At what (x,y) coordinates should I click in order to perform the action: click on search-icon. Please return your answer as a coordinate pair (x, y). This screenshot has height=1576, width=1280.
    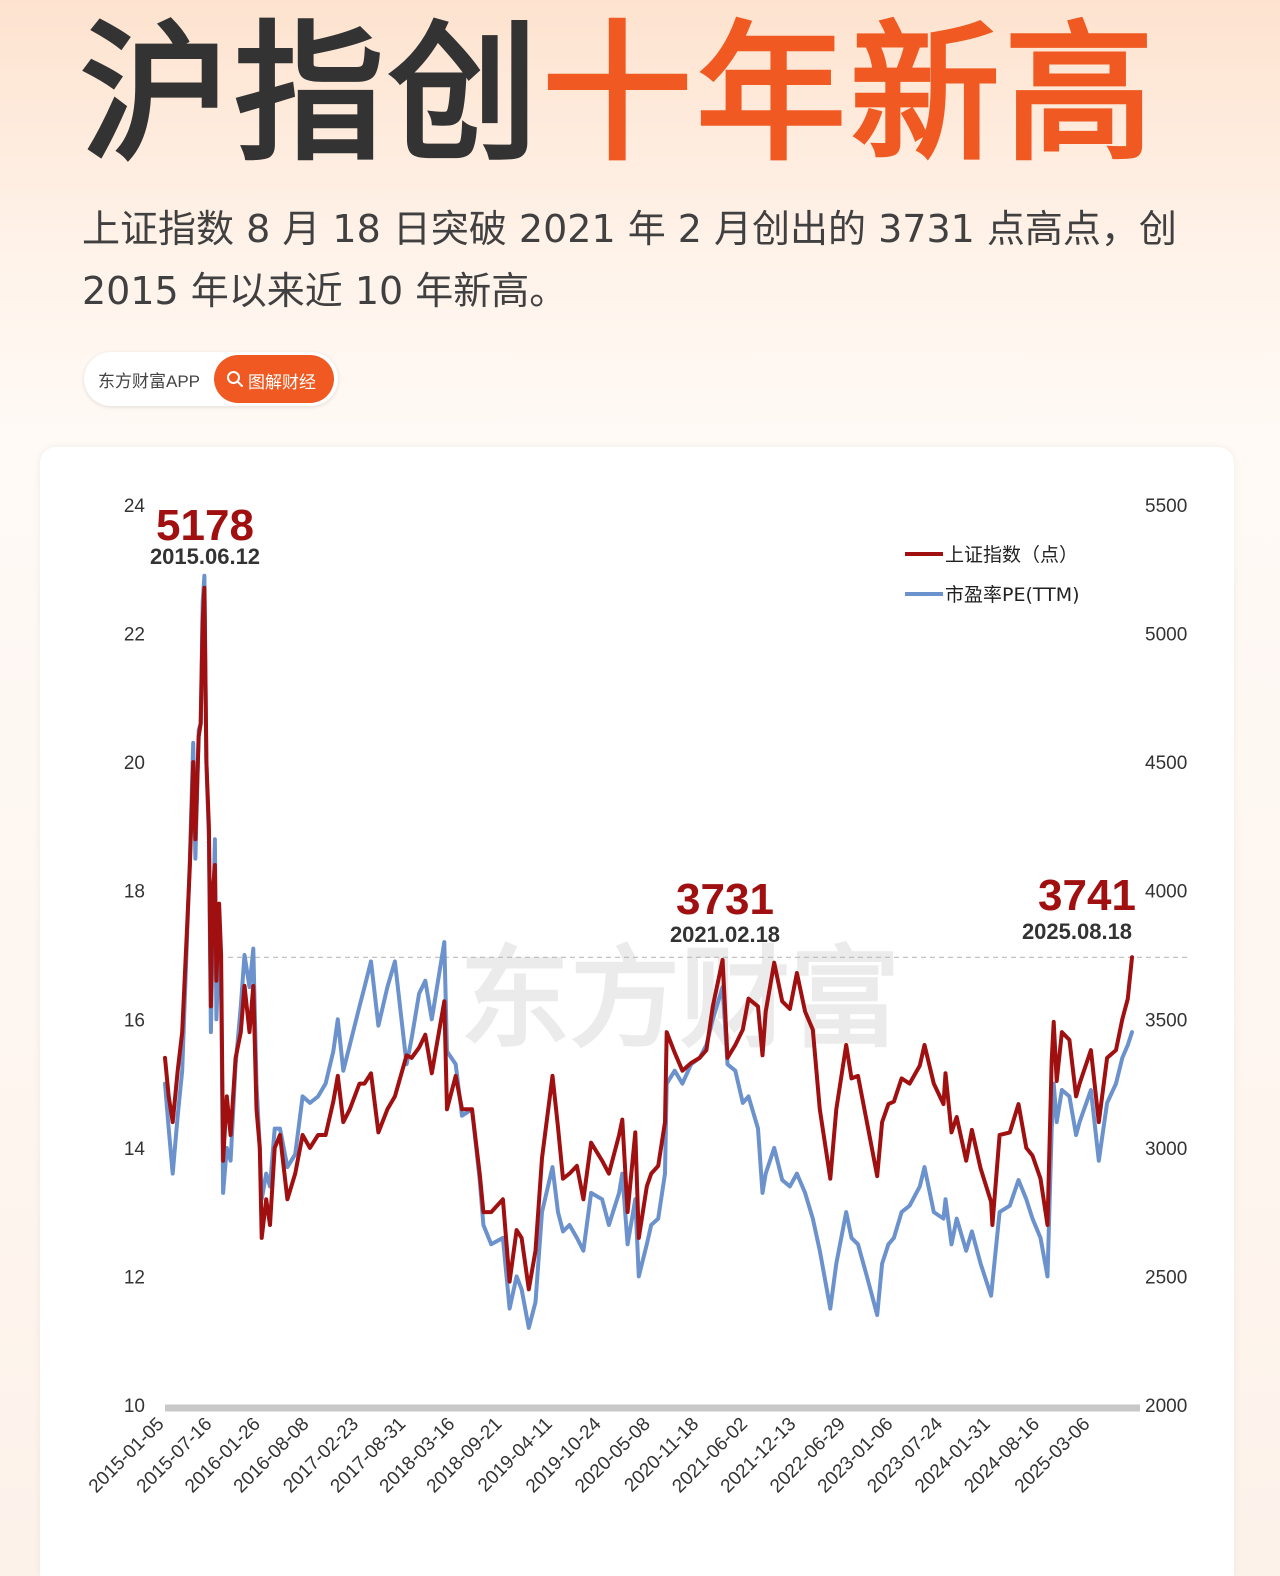
    Looking at the image, I should click on (235, 379).